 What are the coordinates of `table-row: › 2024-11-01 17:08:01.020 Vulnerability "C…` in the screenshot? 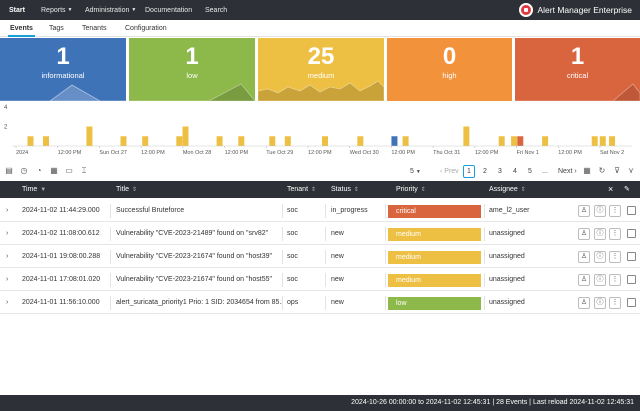 It's located at (320, 280).